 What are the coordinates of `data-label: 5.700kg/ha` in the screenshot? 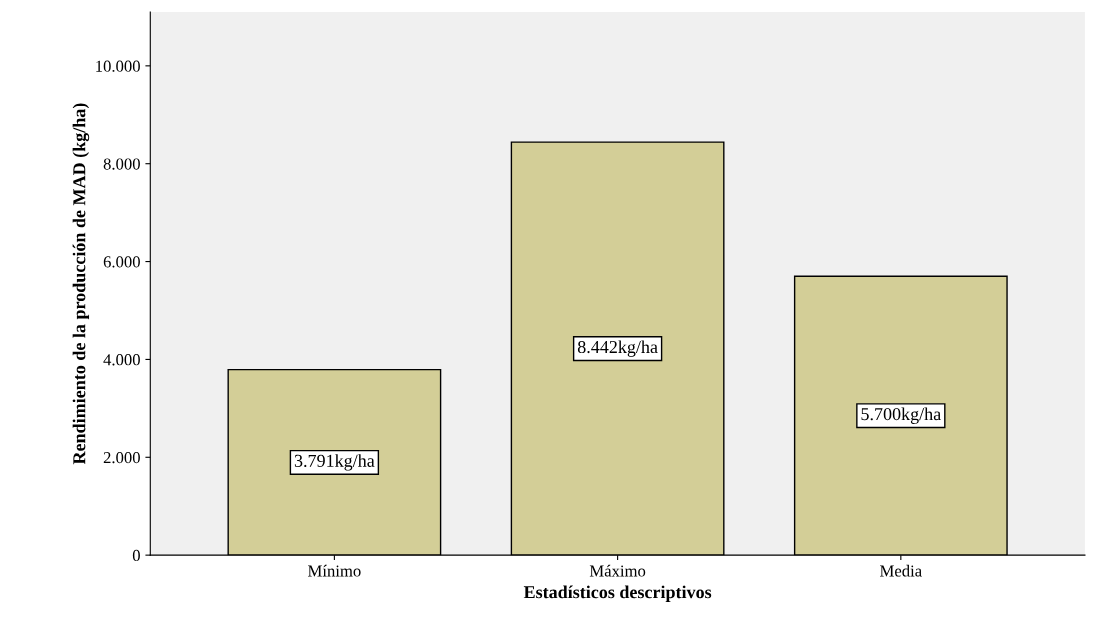 It's located at (901, 415).